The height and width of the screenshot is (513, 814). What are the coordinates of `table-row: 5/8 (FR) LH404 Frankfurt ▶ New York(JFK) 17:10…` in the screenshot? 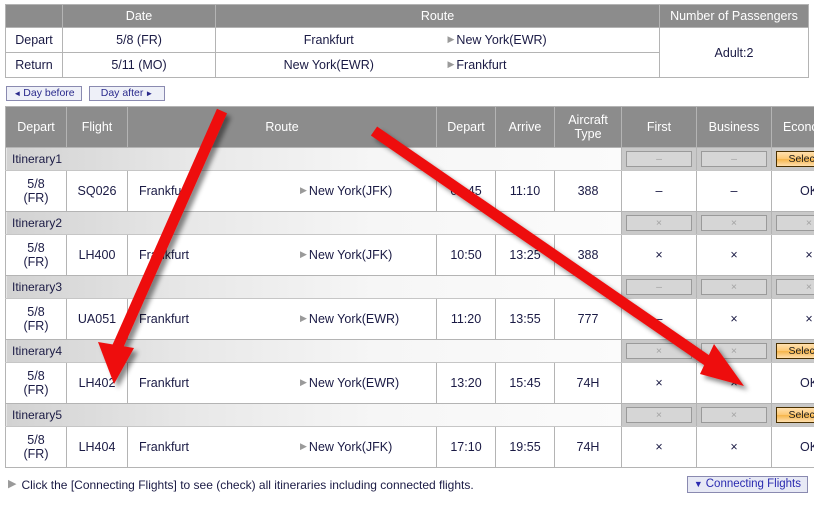 It's located at (409, 447).